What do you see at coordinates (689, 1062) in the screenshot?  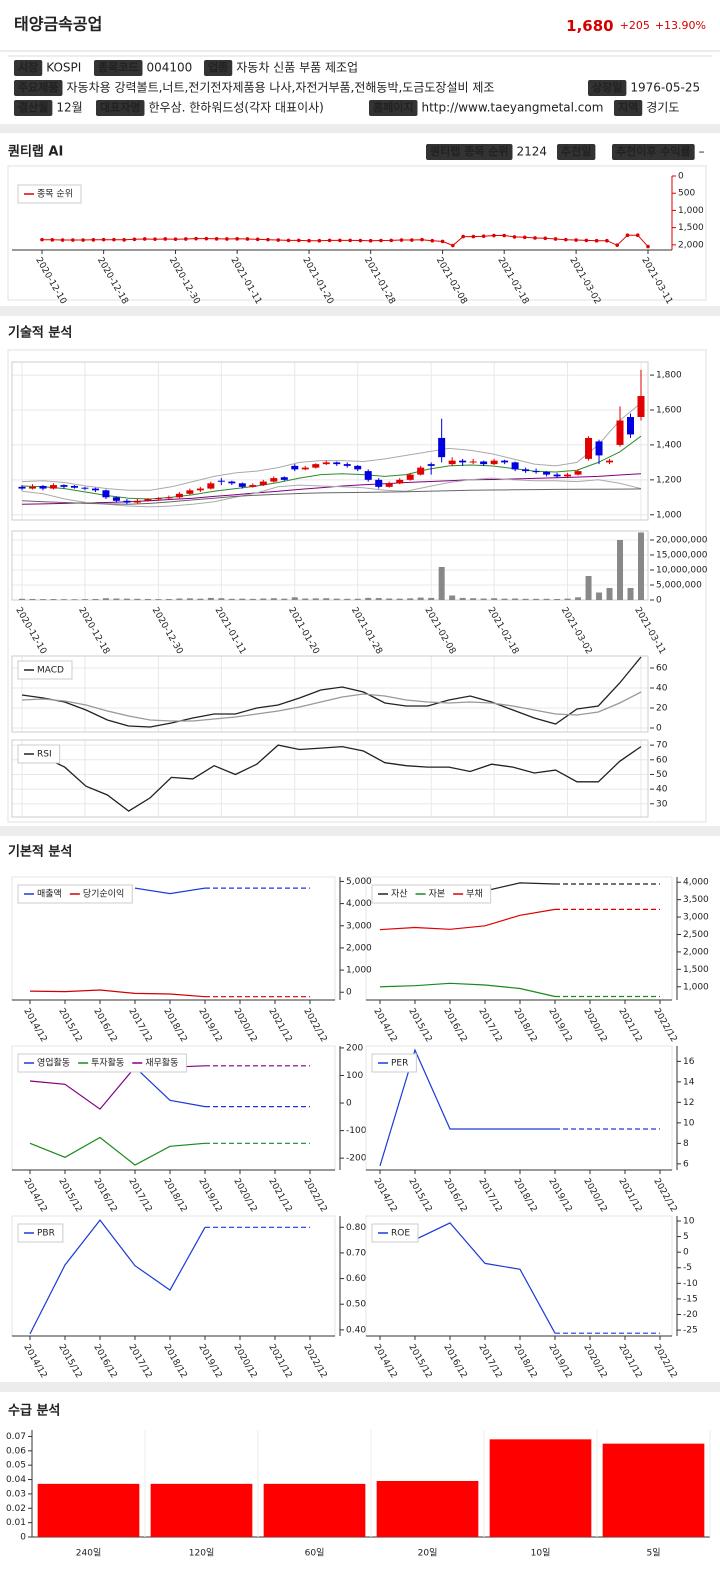 I see `y-tick-label: 16` at bounding box center [689, 1062].